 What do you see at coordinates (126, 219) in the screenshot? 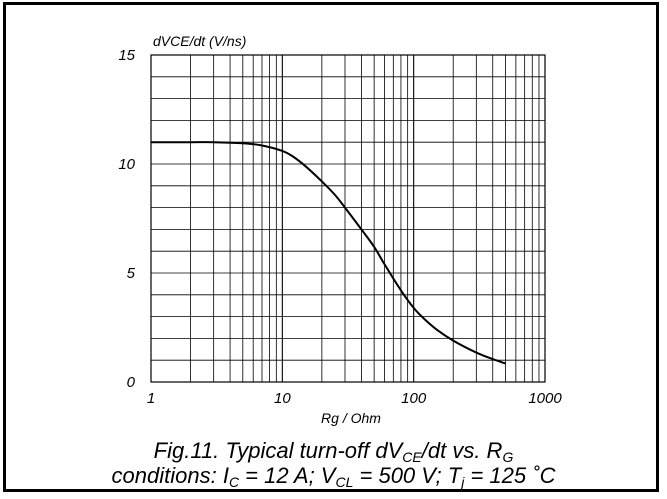
I see `y-tick-labels: 0 5 10 15` at bounding box center [126, 219].